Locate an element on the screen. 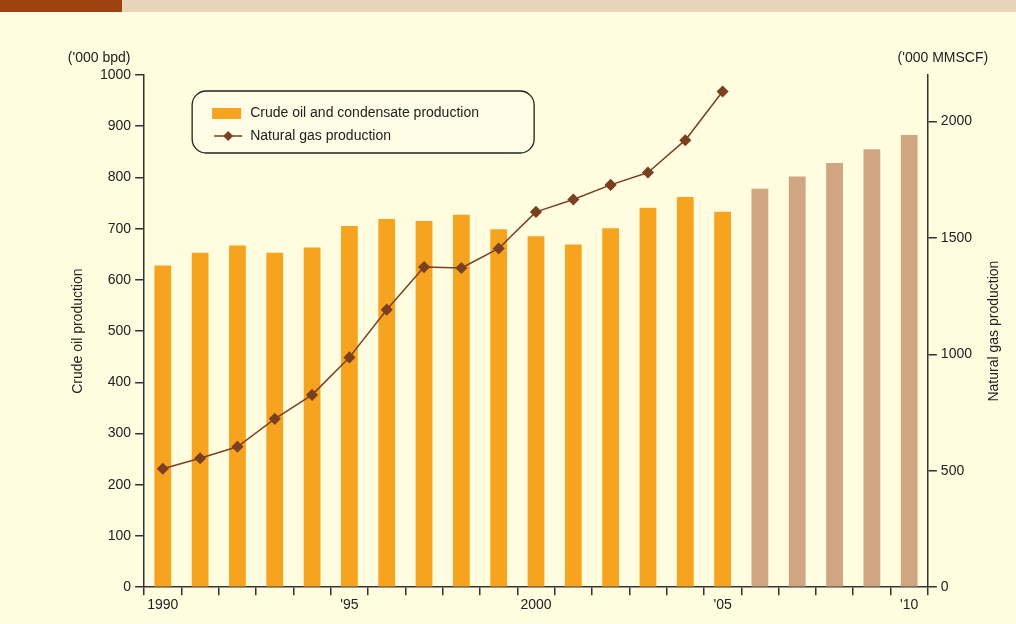 The height and width of the screenshot is (624, 1016). y-tick-label: 500 is located at coordinates (119, 329).